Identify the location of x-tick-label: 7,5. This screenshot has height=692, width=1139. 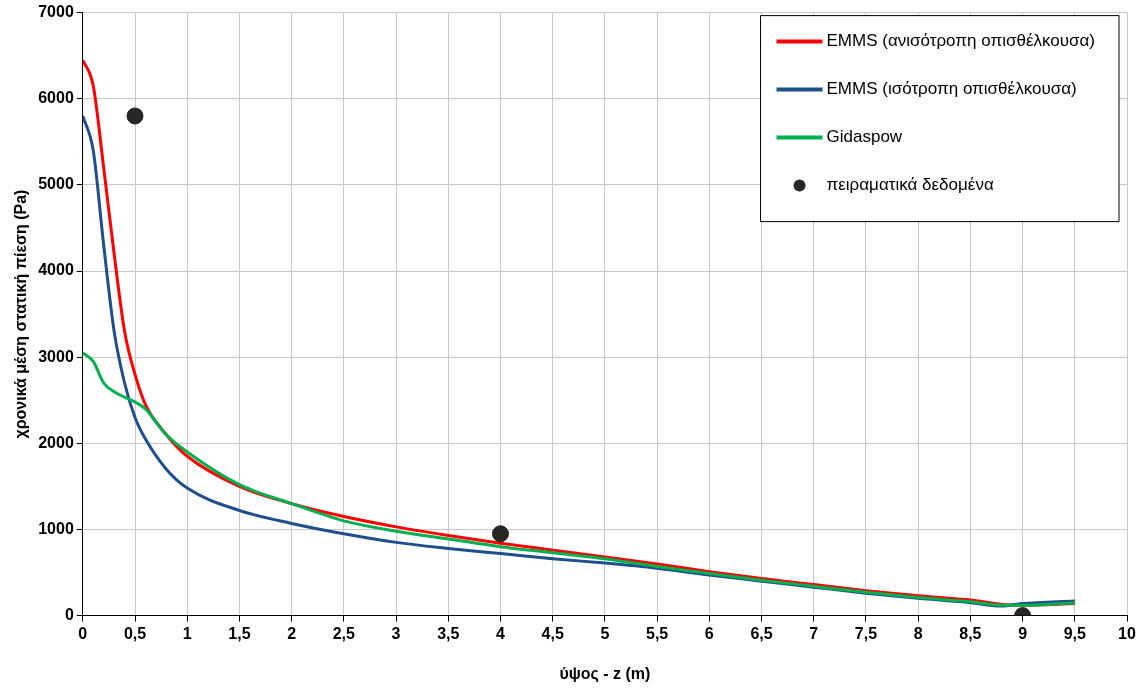
(866, 633).